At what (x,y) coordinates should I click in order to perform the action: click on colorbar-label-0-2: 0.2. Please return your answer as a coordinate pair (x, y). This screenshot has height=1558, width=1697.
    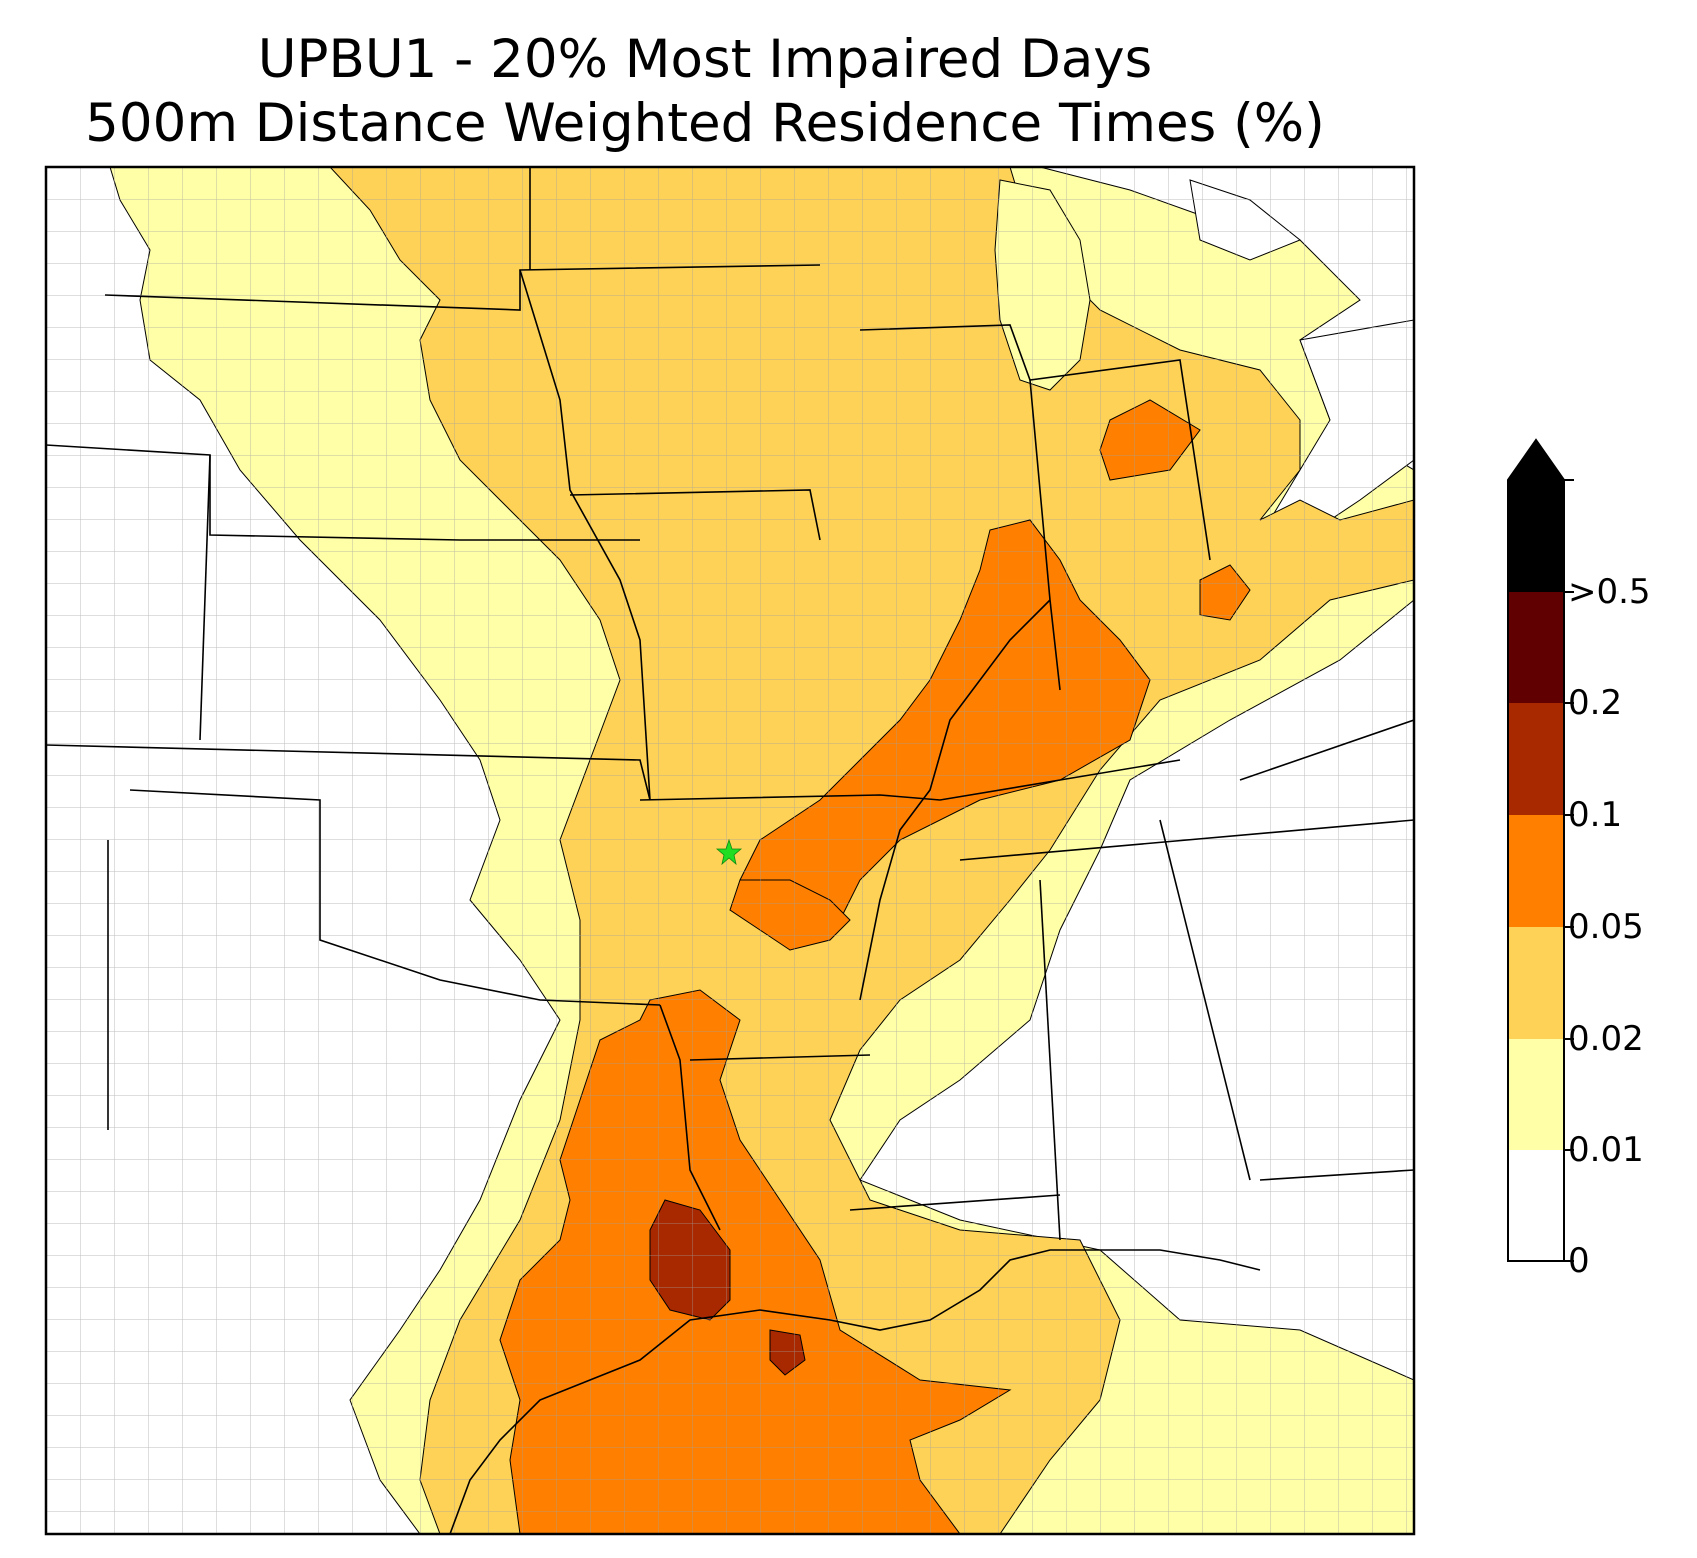
    Looking at the image, I should click on (1595, 703).